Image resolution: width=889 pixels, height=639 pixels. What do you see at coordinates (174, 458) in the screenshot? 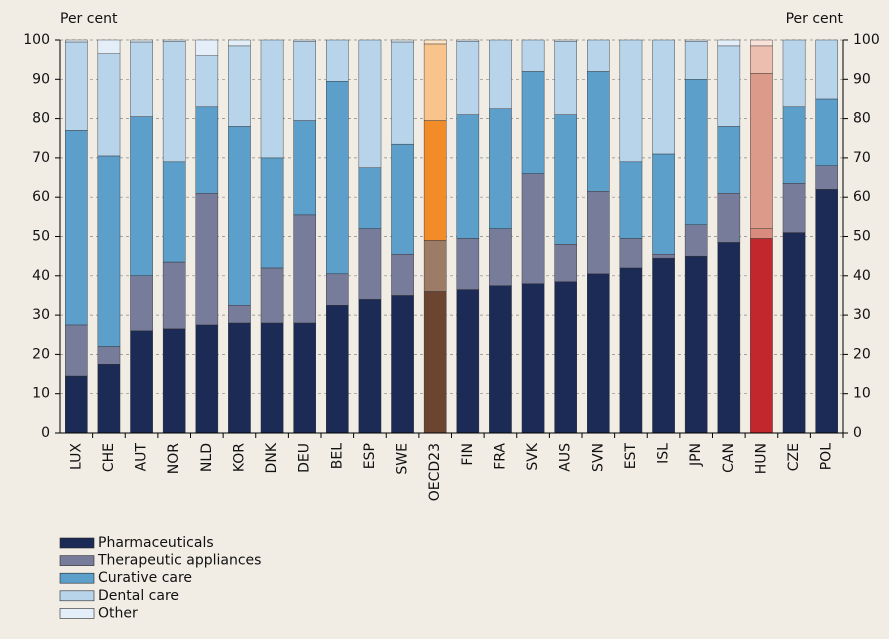
I see `x-tick-label: NOR` at bounding box center [174, 458].